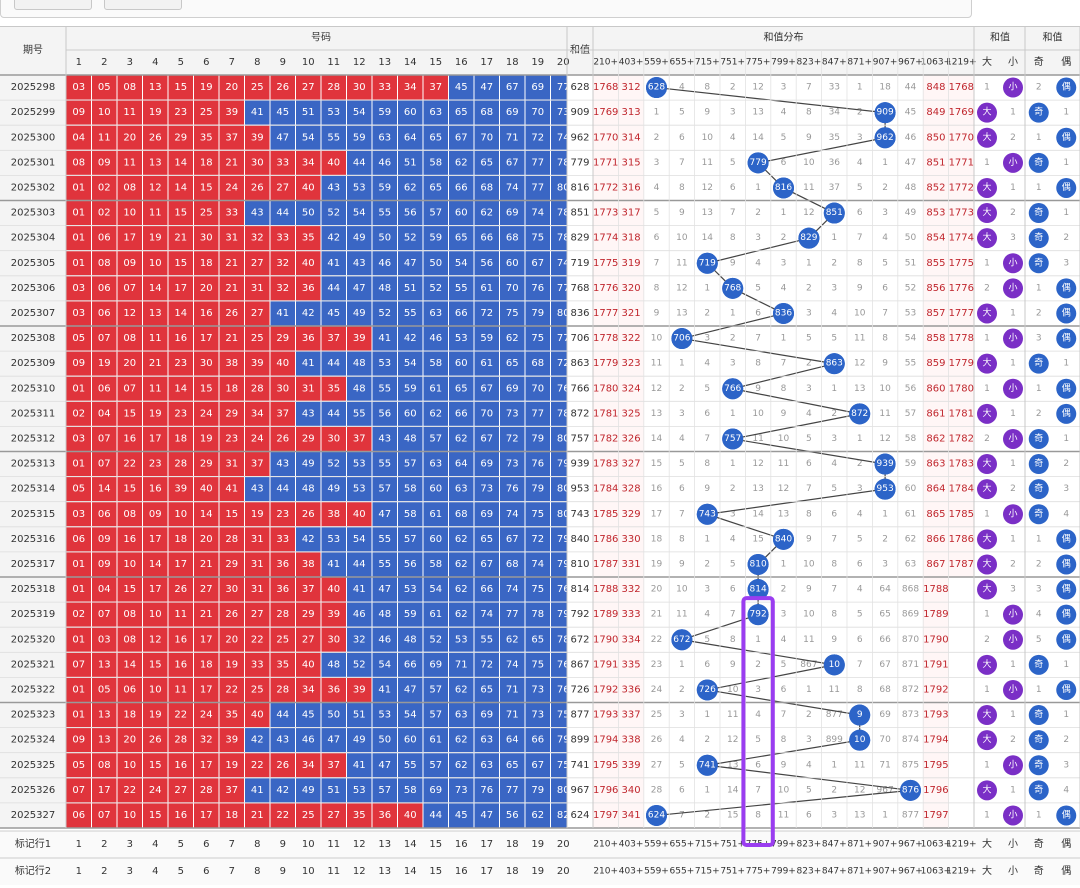 This screenshot has width=1080, height=888. I want to click on oe-miss: 3, so click(1066, 489).